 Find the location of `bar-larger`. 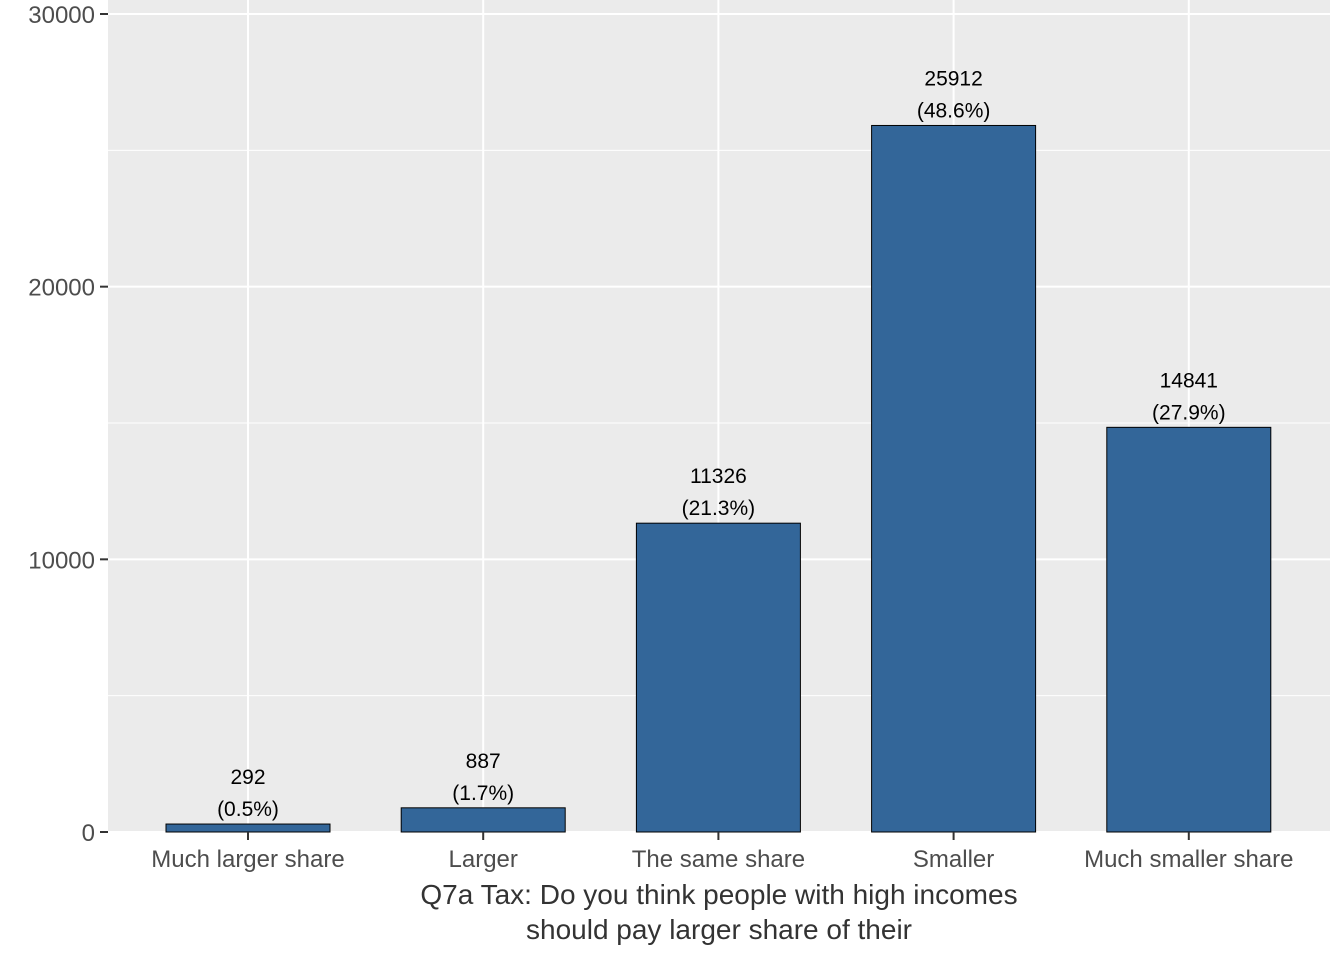

bar-larger is located at coordinates (483, 820).